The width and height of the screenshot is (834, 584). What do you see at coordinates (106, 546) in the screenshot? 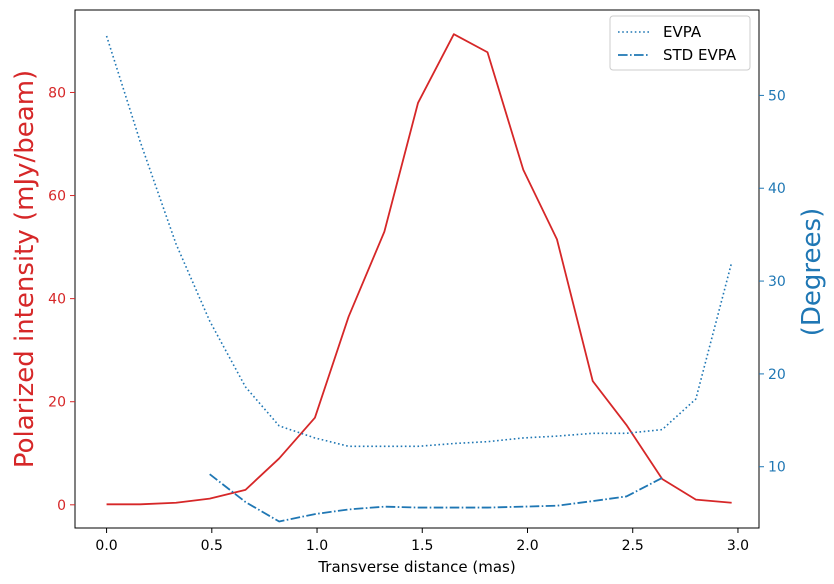
I see `x-tick-label: 0.0` at bounding box center [106, 546].